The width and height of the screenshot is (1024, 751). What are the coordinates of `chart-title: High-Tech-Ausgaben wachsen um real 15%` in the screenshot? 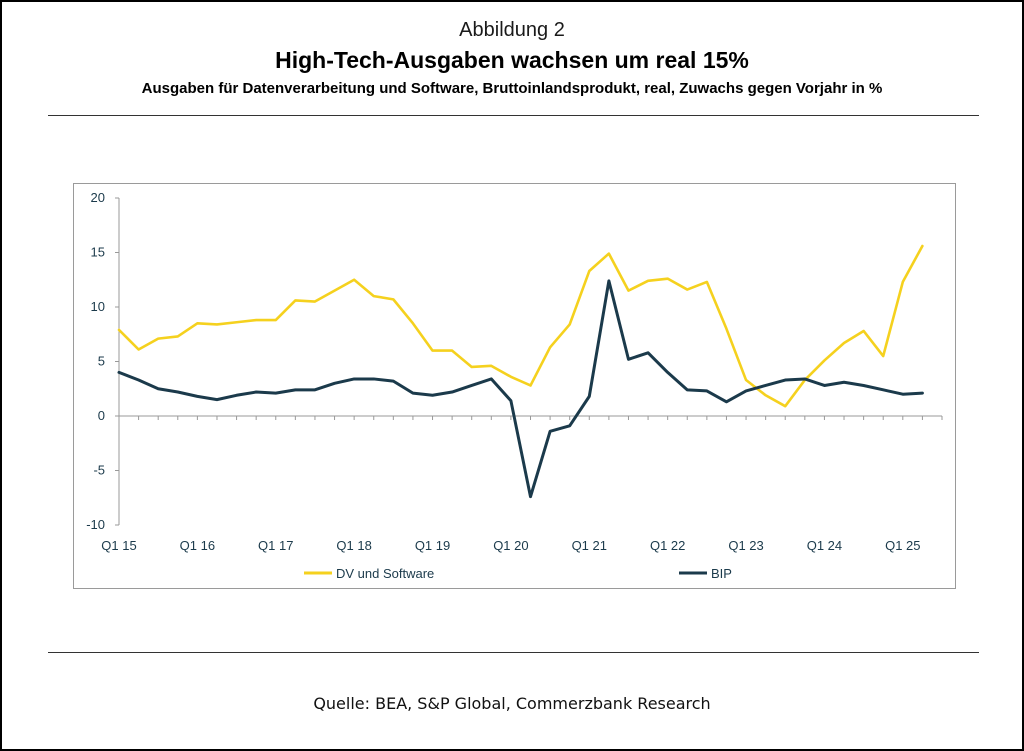 It's located at (512, 60).